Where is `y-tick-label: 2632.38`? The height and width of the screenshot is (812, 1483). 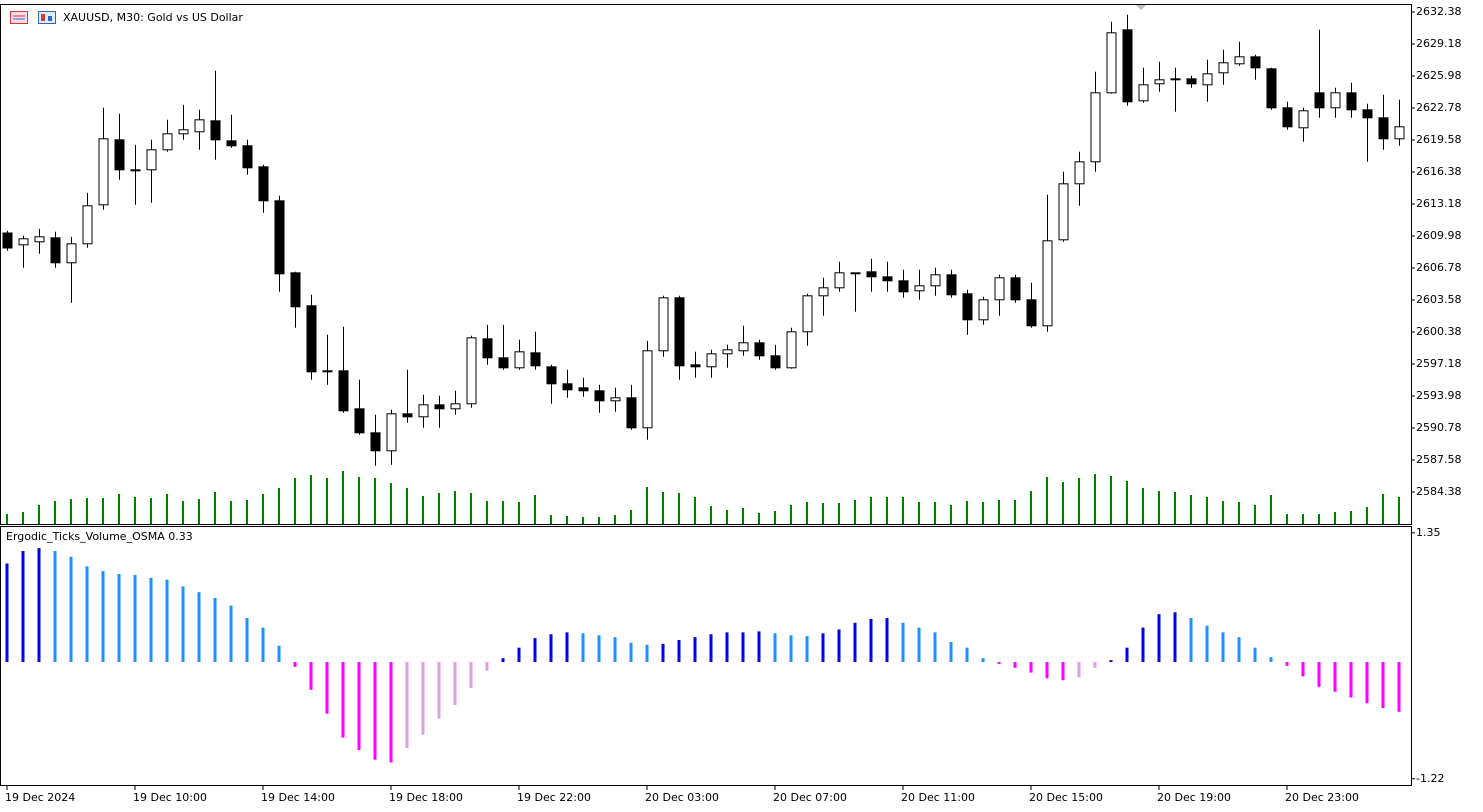
y-tick-label: 2632.38 is located at coordinates (1439, 11).